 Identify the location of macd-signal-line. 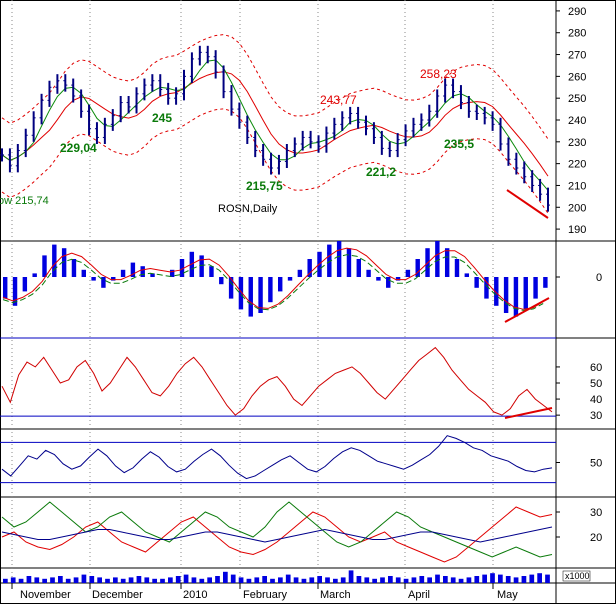
(273, 278).